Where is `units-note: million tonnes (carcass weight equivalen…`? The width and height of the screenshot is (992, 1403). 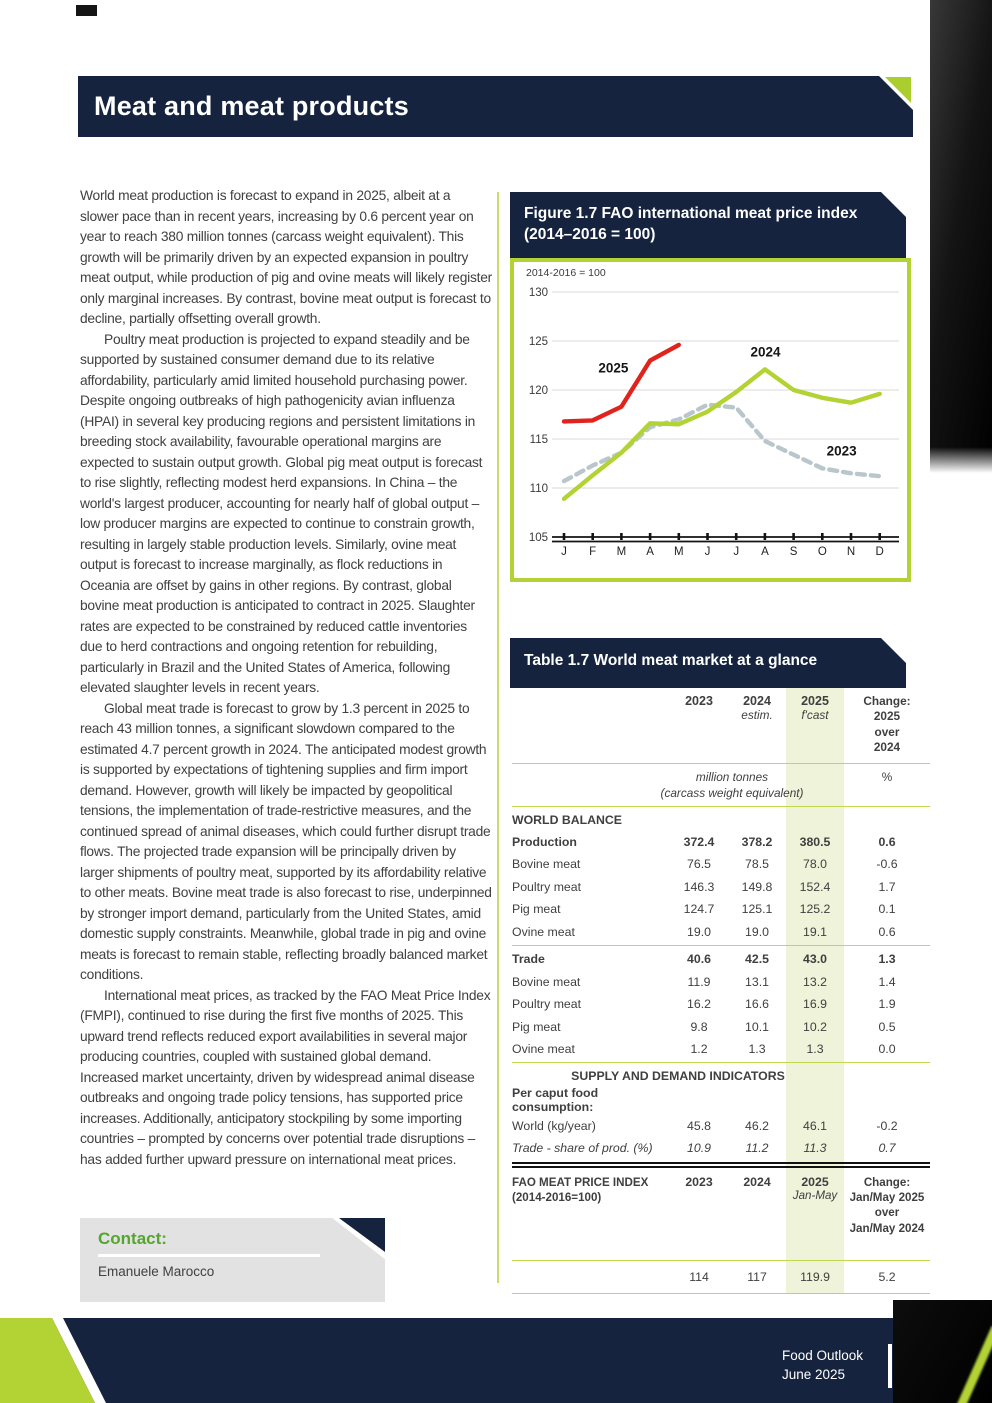
units-note: million tonnes (carcass weight equivalen… is located at coordinates (732, 785).